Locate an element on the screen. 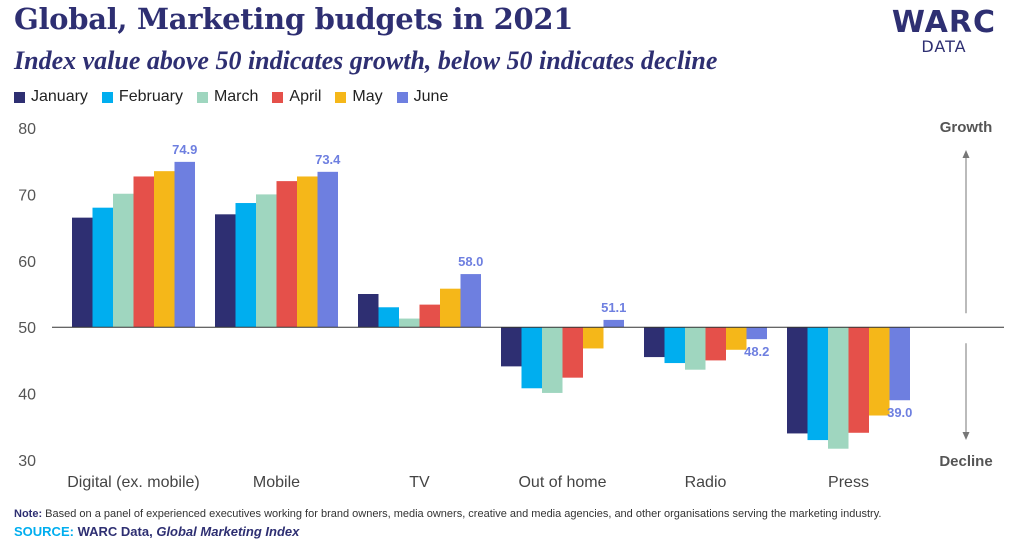  data-label: 73.4 is located at coordinates (328, 159).